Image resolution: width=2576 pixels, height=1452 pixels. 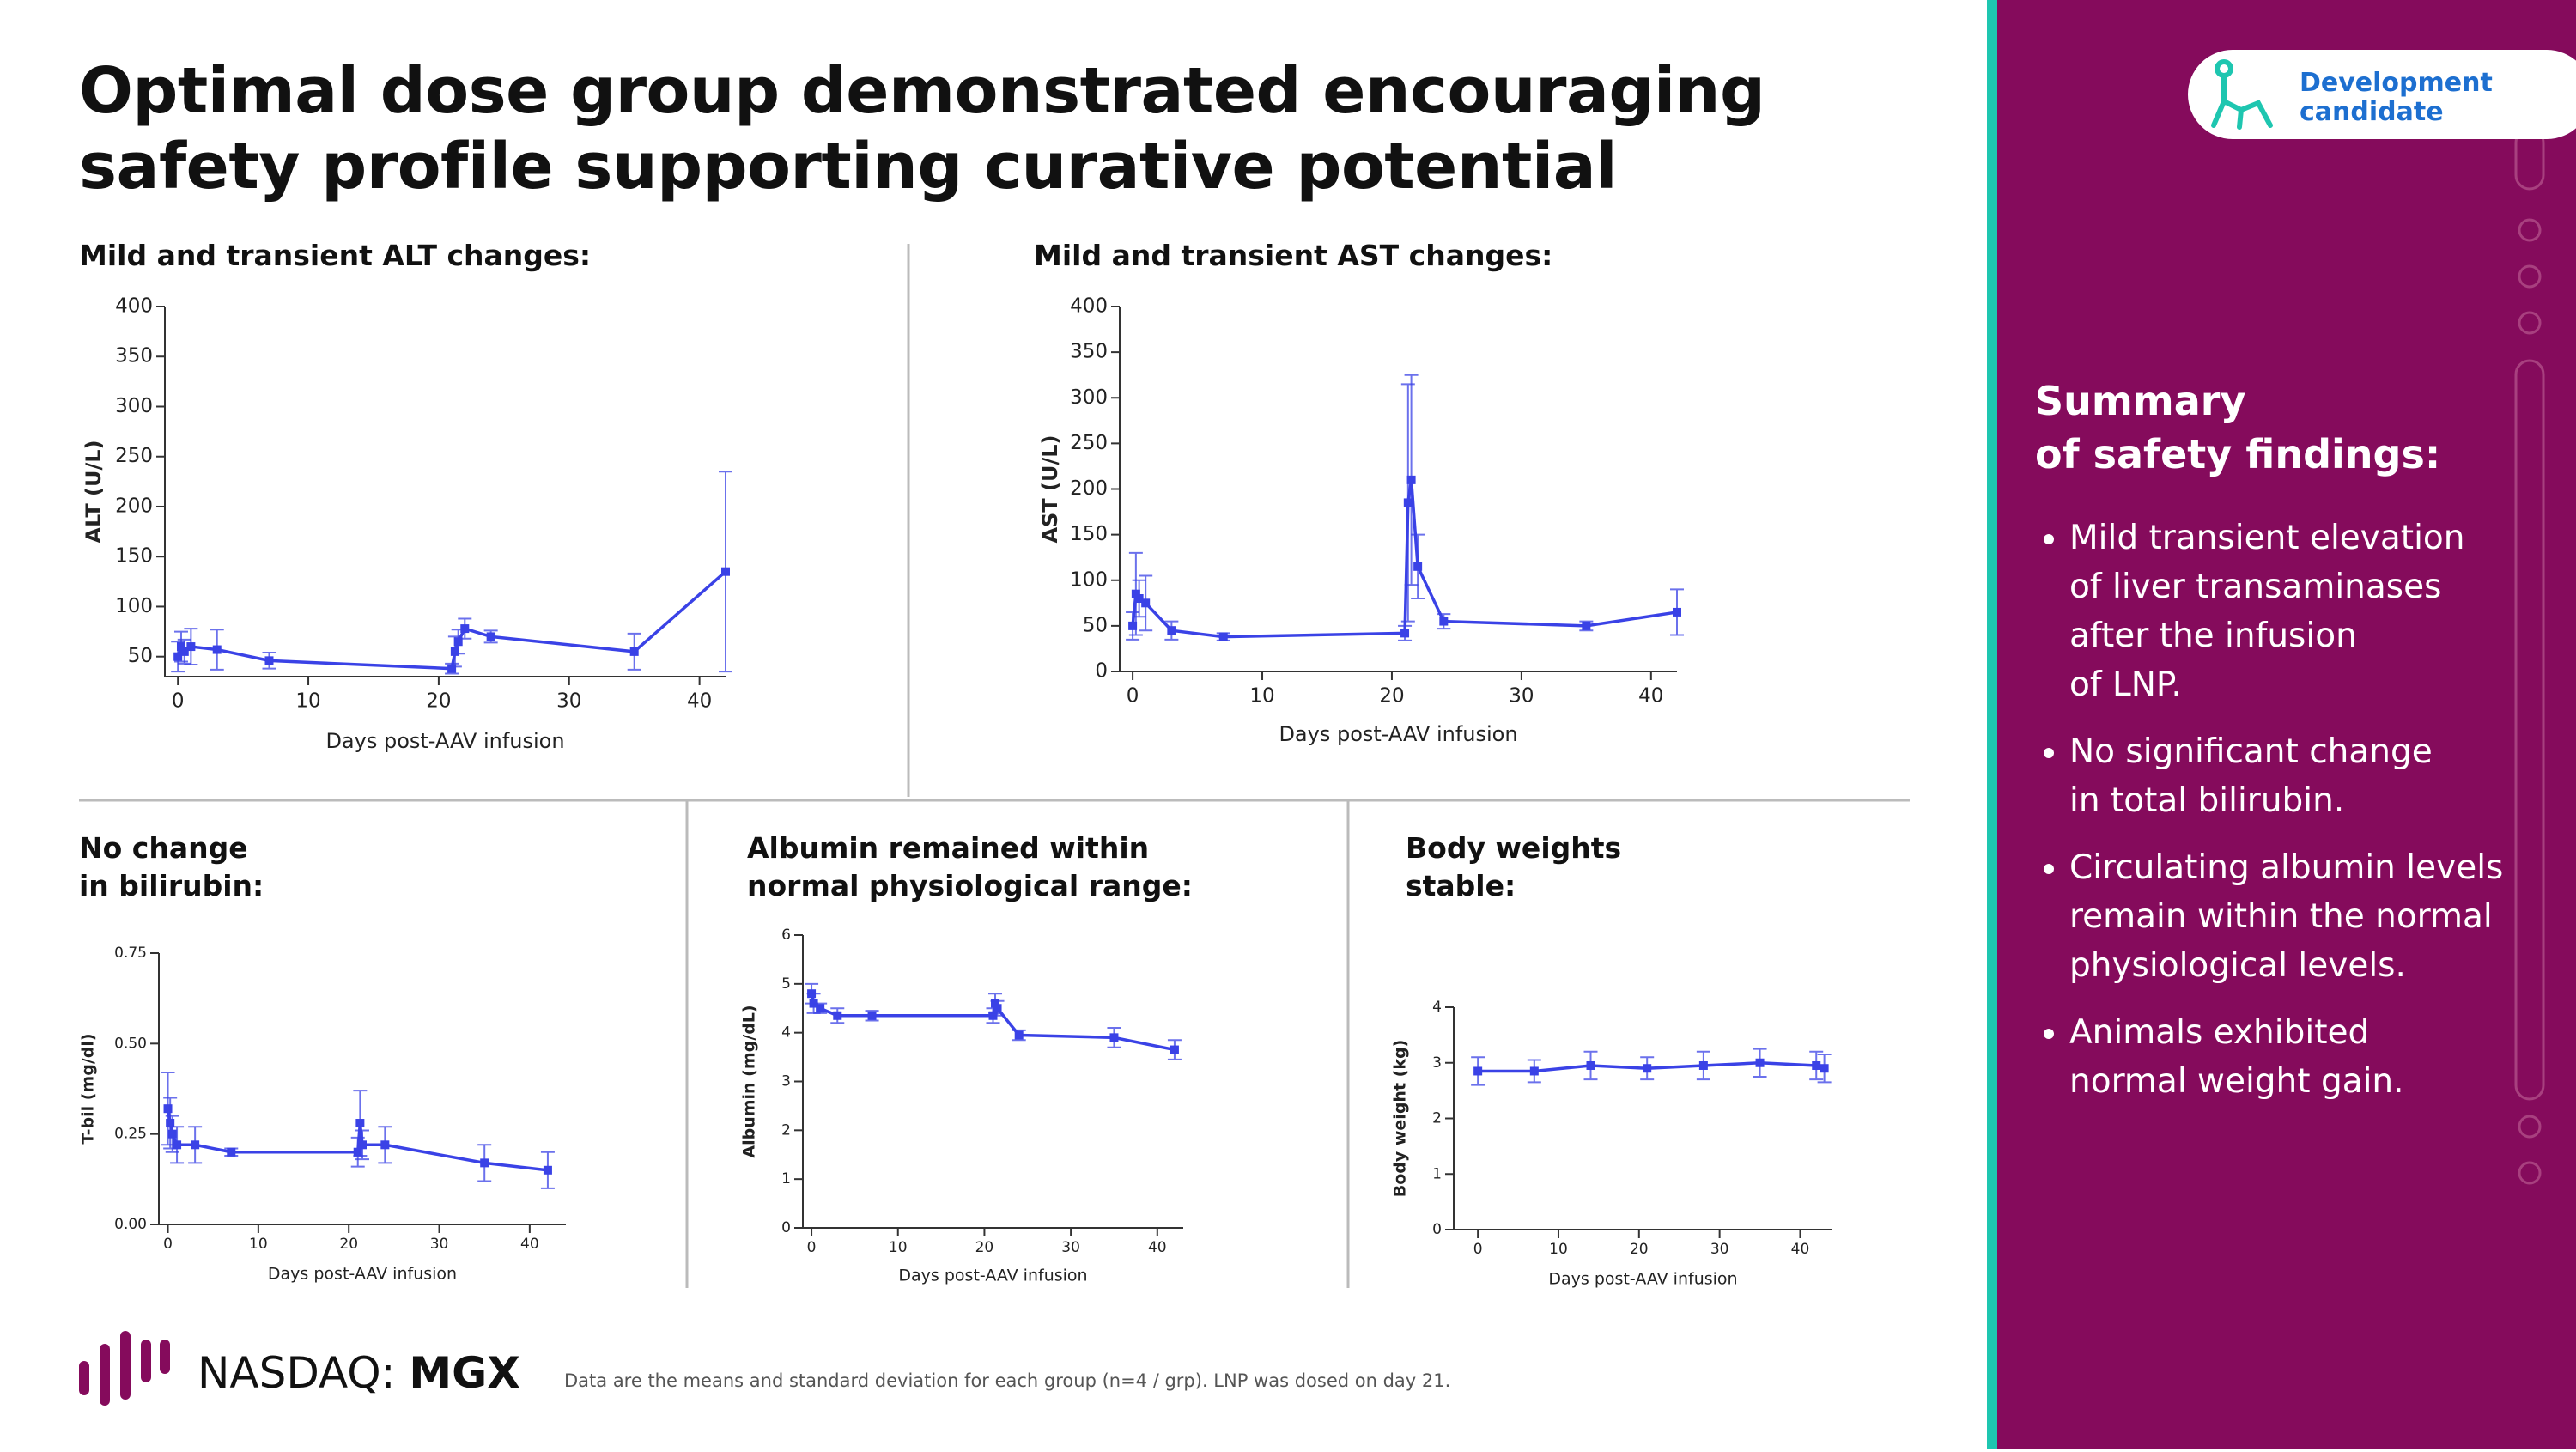 What do you see at coordinates (1294, 255) in the screenshot?
I see `chart-title: Mild and transient AST changes:` at bounding box center [1294, 255].